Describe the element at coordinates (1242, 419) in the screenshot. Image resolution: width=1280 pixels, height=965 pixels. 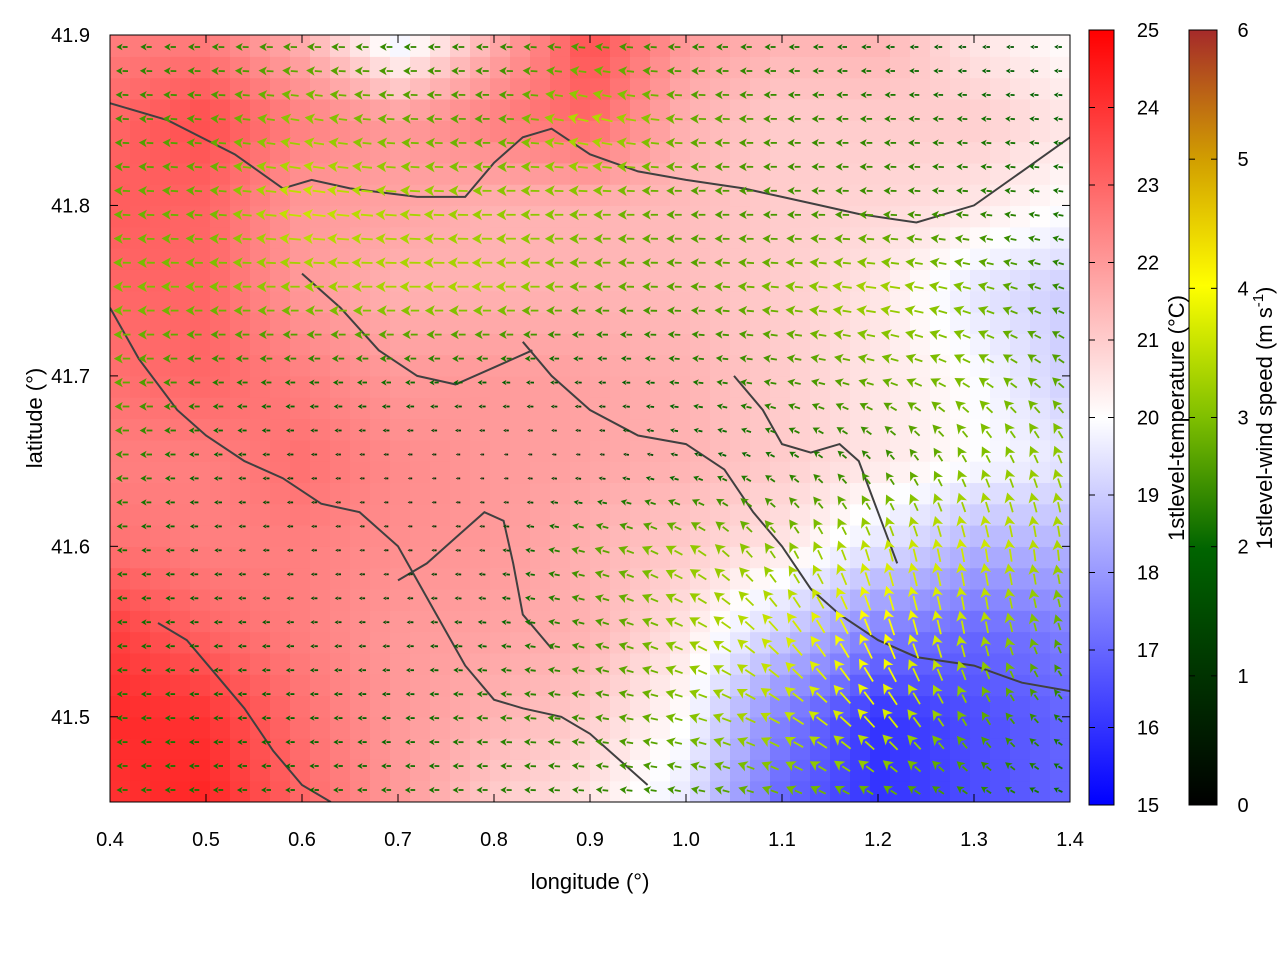
I see `colorbar-tick-label: 3` at that location.